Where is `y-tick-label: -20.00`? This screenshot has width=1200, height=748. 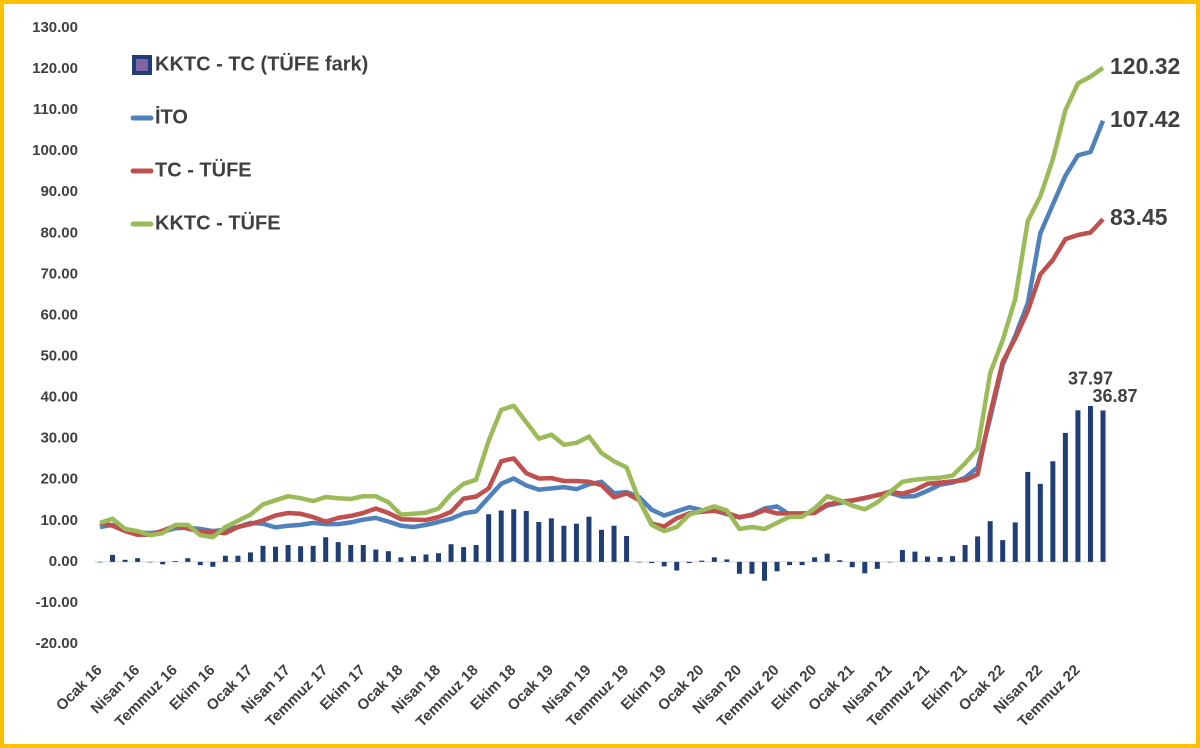 y-tick-label: -20.00 is located at coordinates (56, 643).